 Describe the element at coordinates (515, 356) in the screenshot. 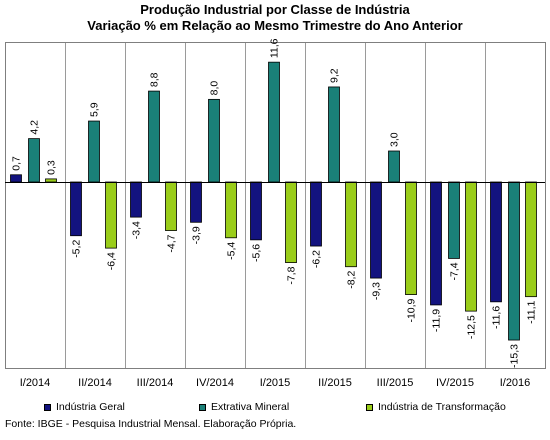

I see `data-label: -15,3` at that location.